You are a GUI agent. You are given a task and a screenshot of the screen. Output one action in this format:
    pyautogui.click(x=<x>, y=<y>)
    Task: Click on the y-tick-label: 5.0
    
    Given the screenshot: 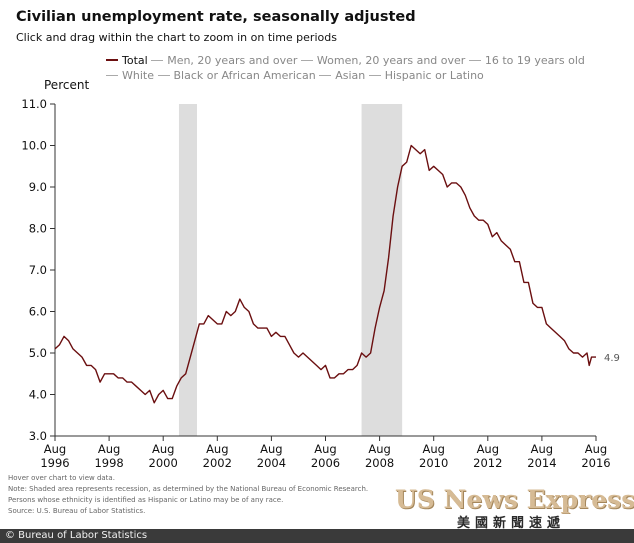 What is the action you would take?
    pyautogui.click(x=38, y=353)
    